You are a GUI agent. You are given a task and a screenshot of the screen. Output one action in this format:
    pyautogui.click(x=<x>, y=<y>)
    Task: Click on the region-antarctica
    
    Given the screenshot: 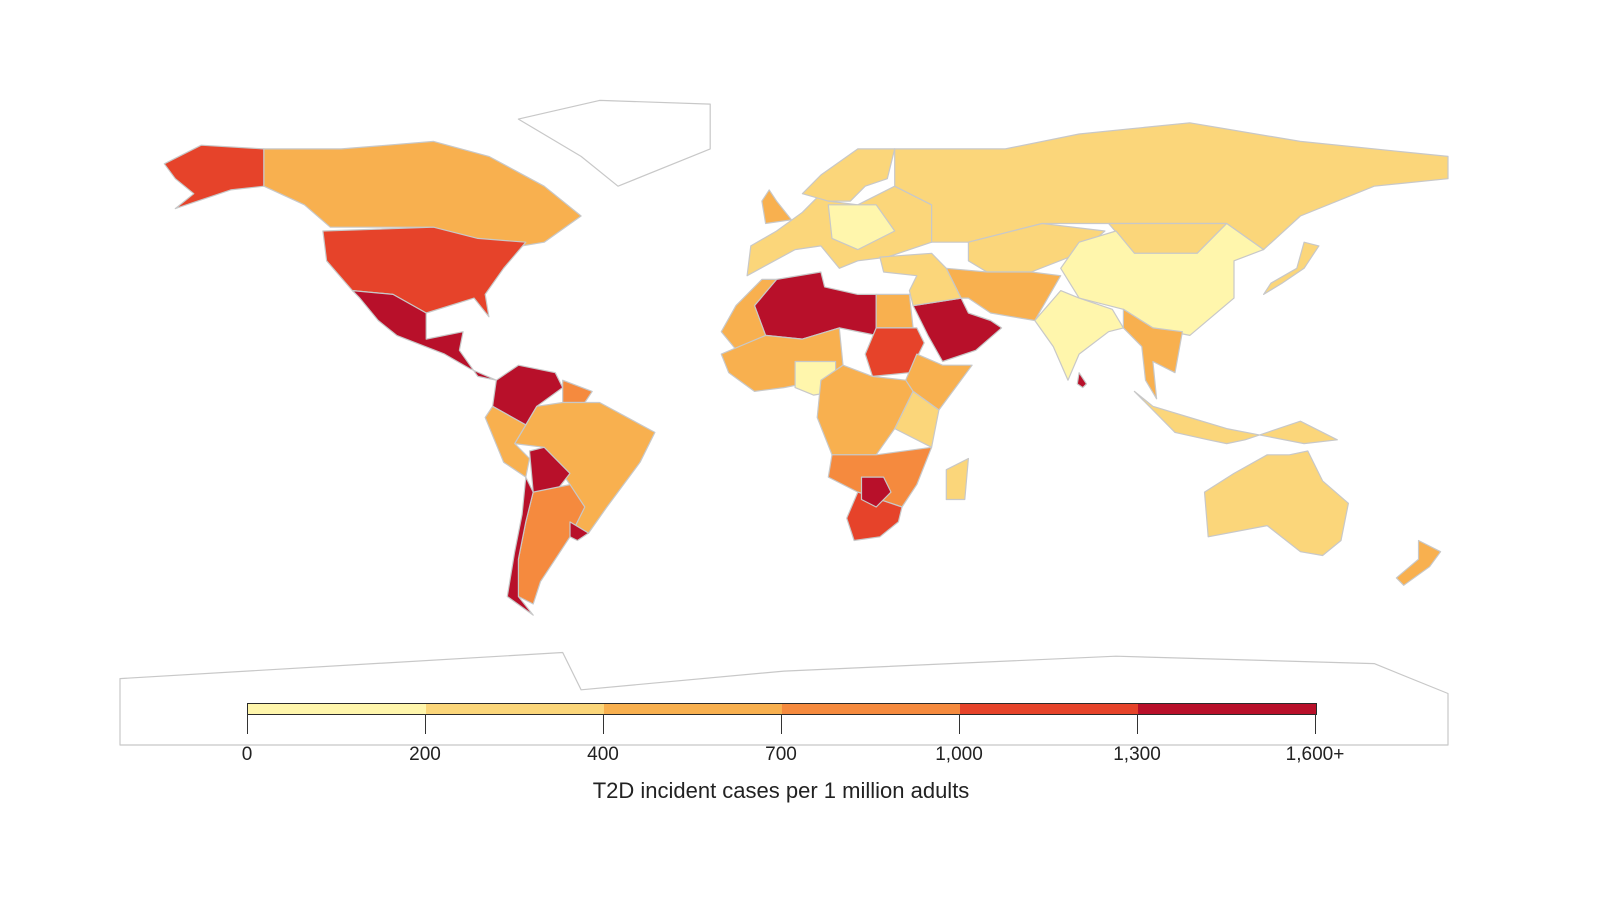 What is the action you would take?
    pyautogui.click(x=784, y=698)
    